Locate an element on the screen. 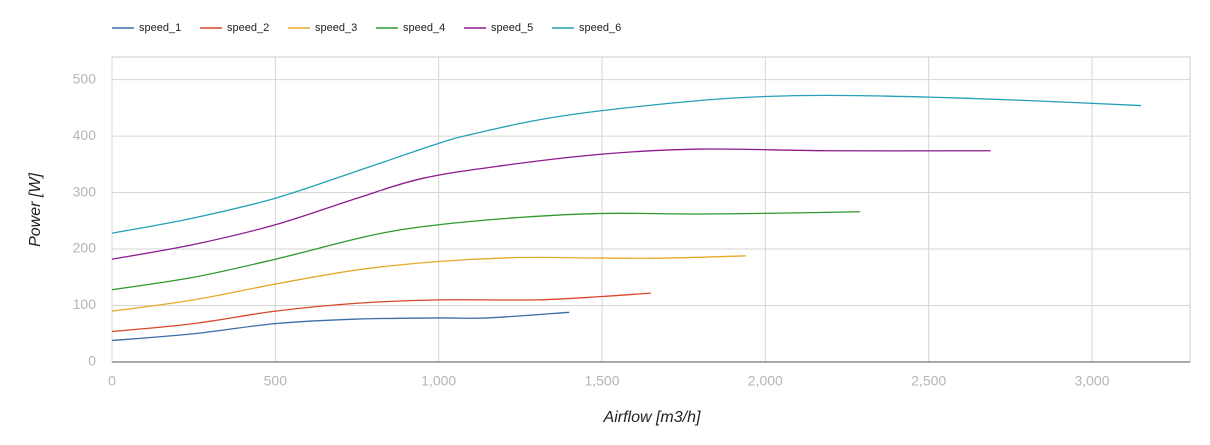 The width and height of the screenshot is (1210, 445). x-tick-label: 0 is located at coordinates (112, 381).